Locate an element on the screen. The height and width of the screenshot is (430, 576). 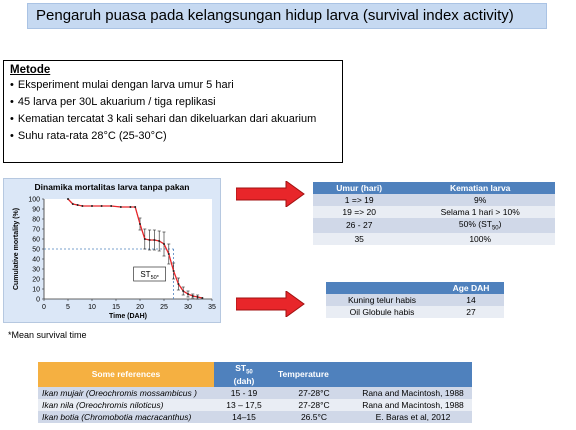
table-row: 35 100% is located at coordinates (434, 238).